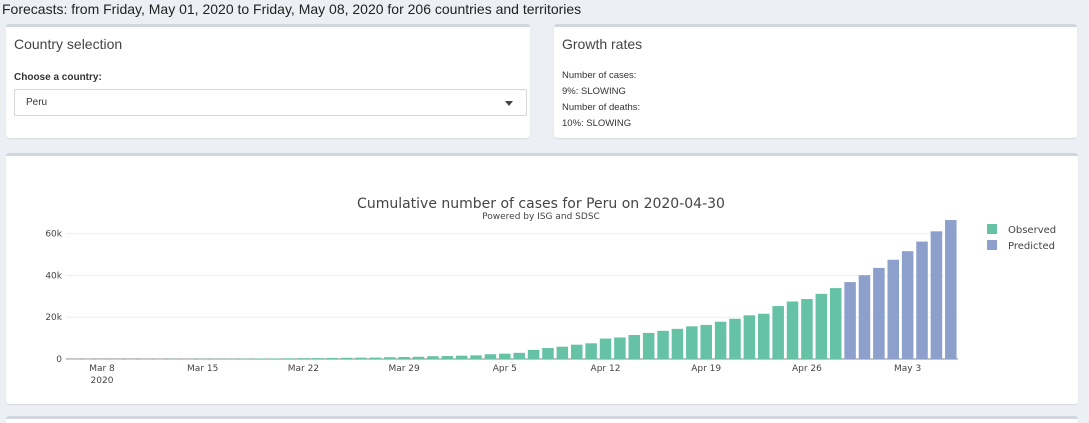  What do you see at coordinates (509, 103) in the screenshot?
I see `chevron-down-icon` at bounding box center [509, 103].